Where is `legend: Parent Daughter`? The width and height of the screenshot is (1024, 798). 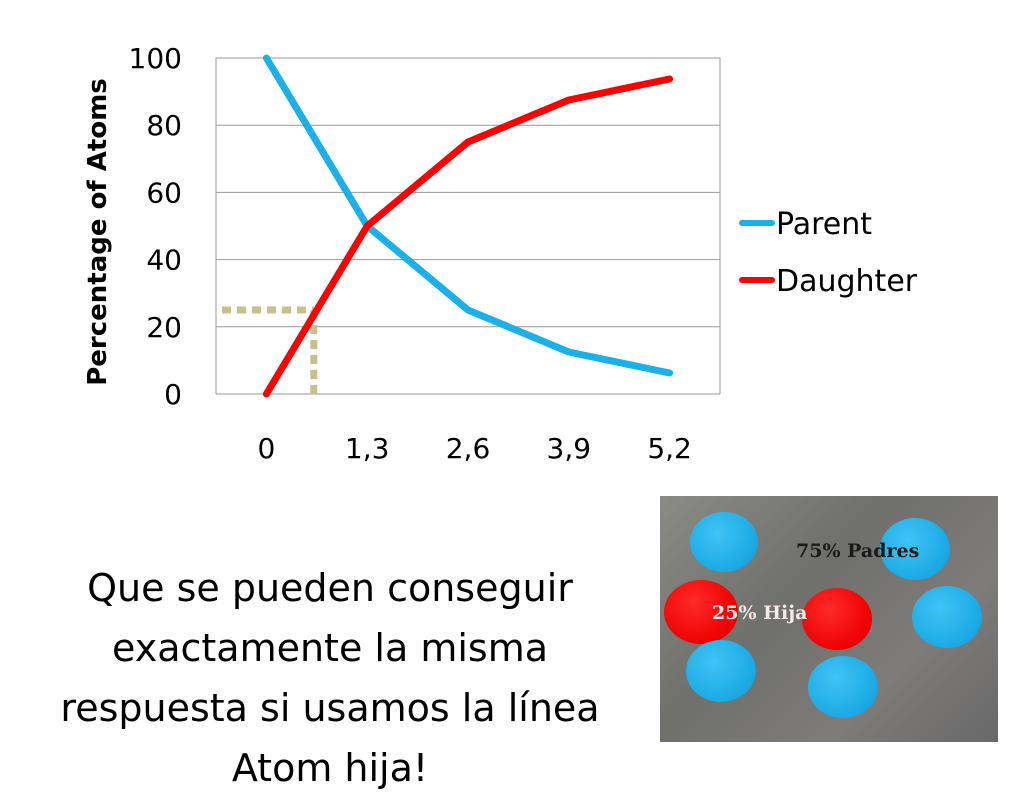
legend: Parent Daughter is located at coordinates (828, 253).